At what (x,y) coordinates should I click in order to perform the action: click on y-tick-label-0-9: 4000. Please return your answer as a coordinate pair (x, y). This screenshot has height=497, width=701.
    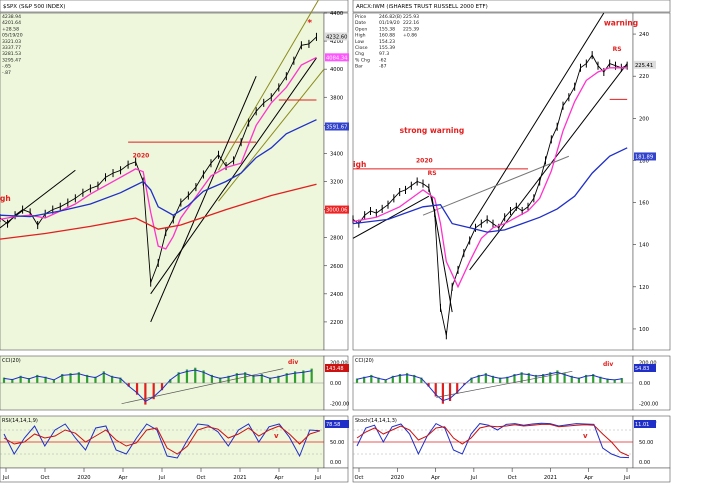
    Looking at the image, I should click on (336, 70).